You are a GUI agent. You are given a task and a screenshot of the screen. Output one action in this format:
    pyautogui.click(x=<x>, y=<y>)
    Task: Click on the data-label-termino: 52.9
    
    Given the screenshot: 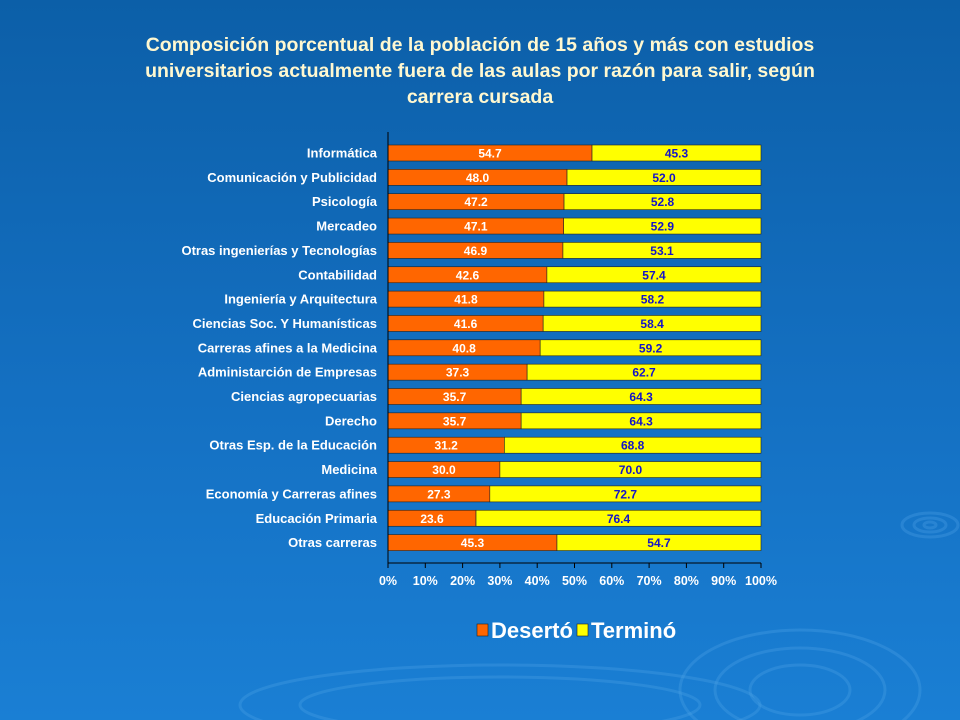 What is the action you would take?
    pyautogui.click(x=663, y=227)
    